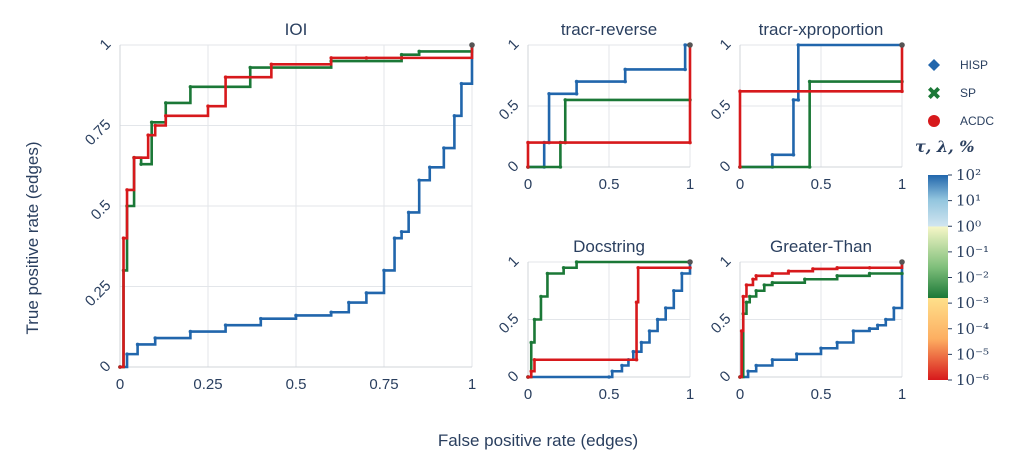  I want to click on legend-item-hisp: HISP, so click(958, 65).